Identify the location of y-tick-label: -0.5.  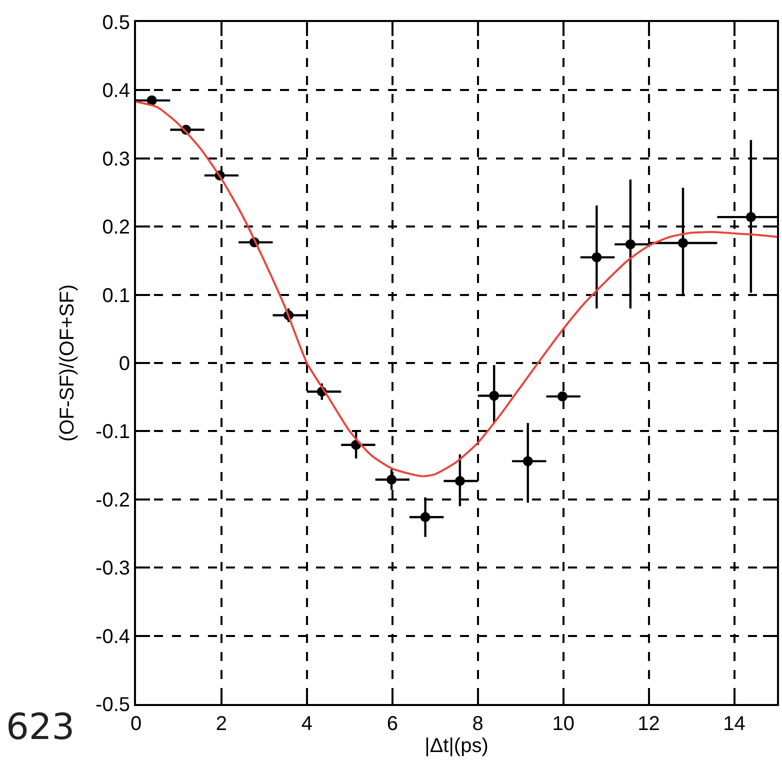
(113, 705).